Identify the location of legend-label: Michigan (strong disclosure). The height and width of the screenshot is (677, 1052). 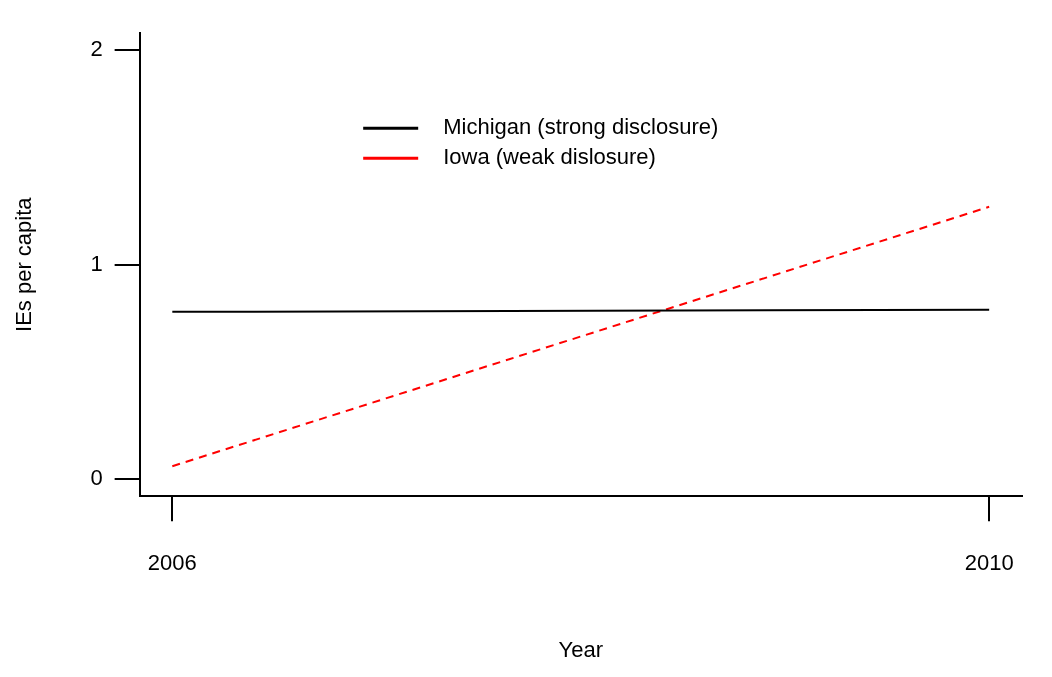
(581, 127).